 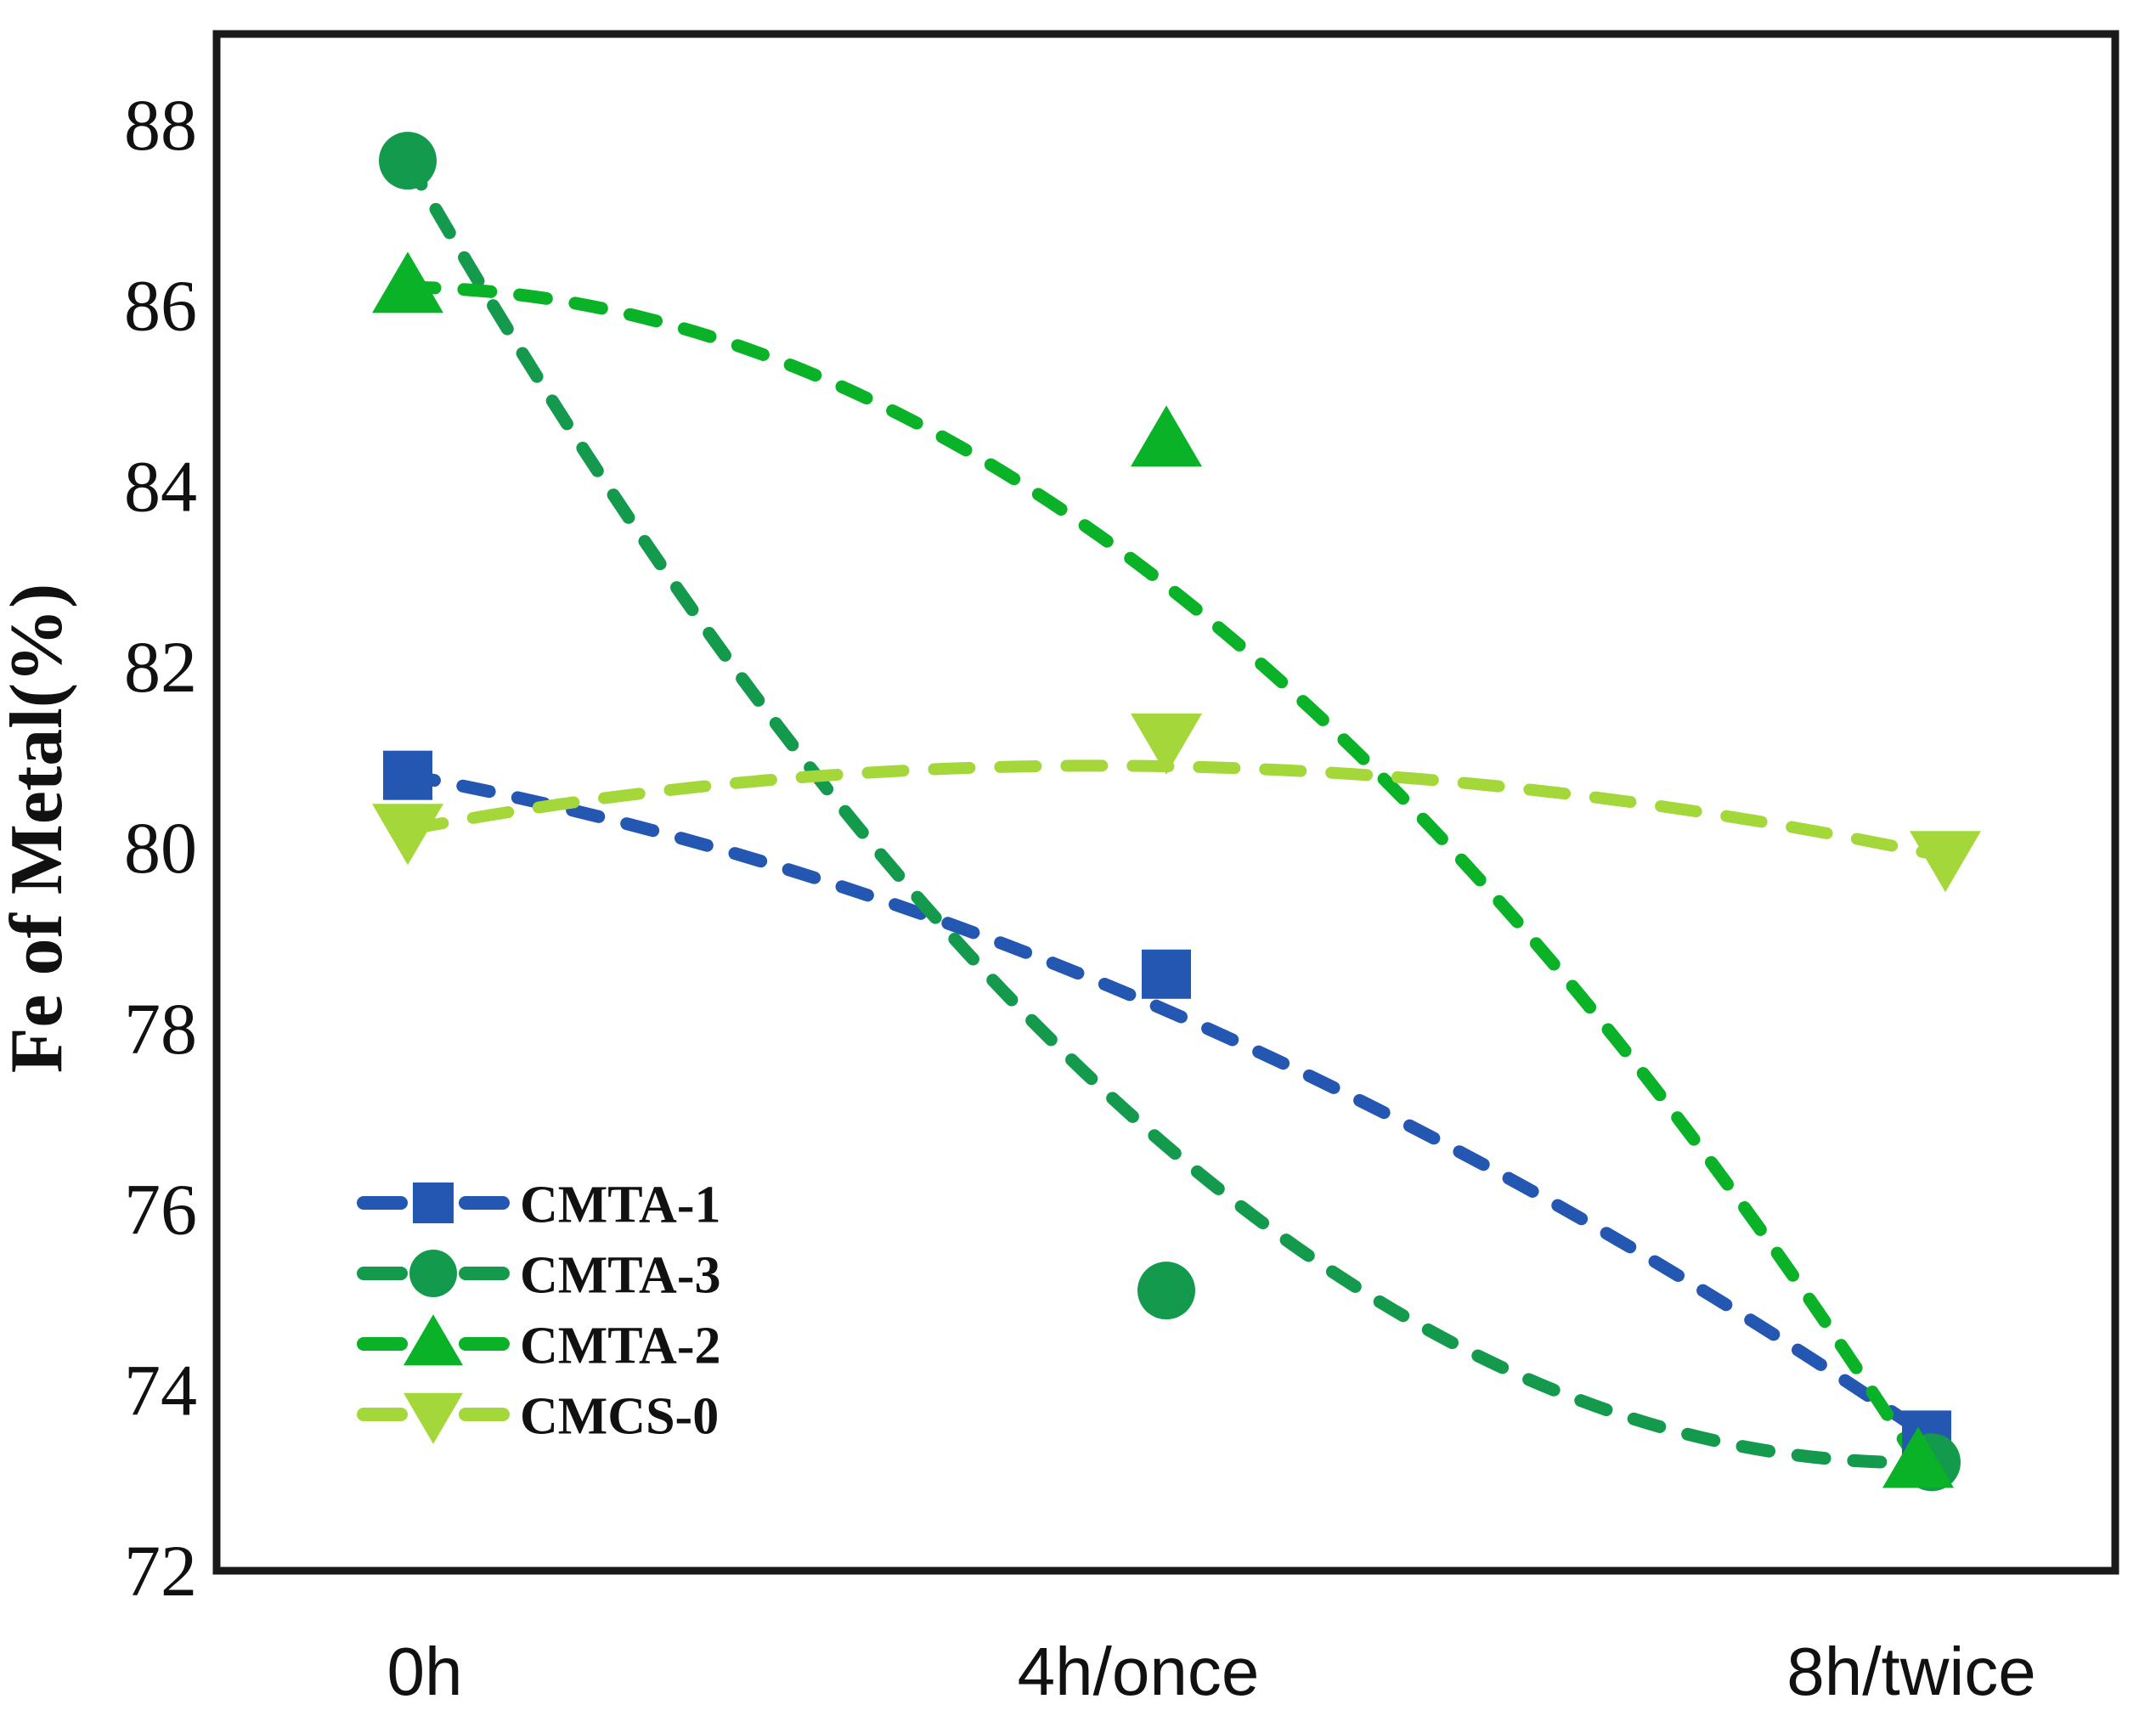 What do you see at coordinates (160, 125) in the screenshot?
I see `y-tick-label: 88` at bounding box center [160, 125].